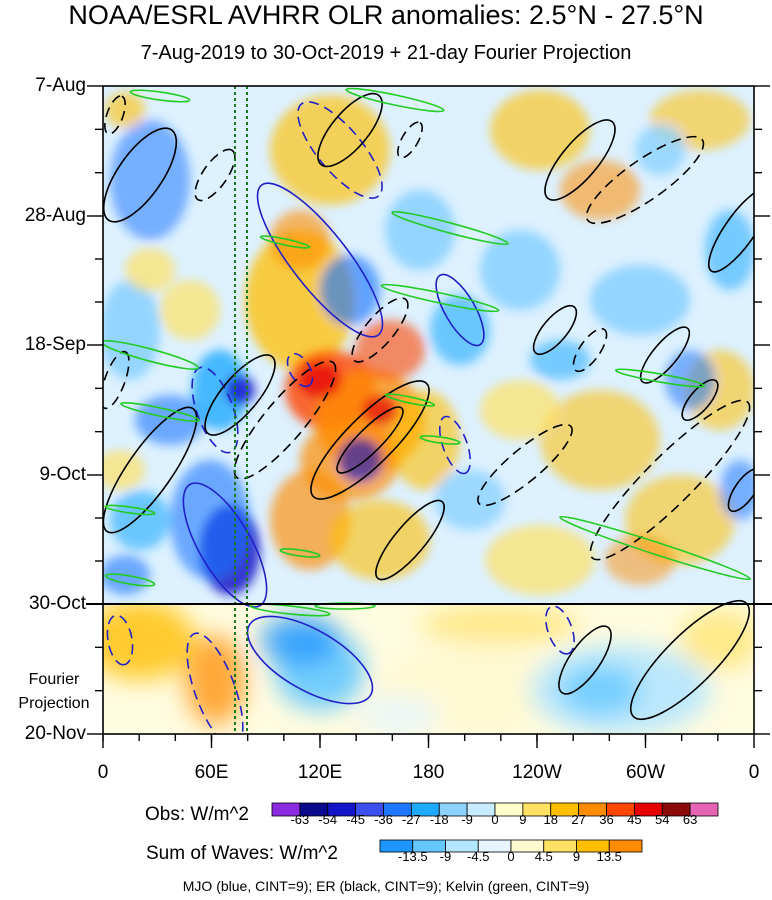 This screenshot has width=772, height=900. I want to click on colorbar-tick-label: 4.5, so click(543, 856).